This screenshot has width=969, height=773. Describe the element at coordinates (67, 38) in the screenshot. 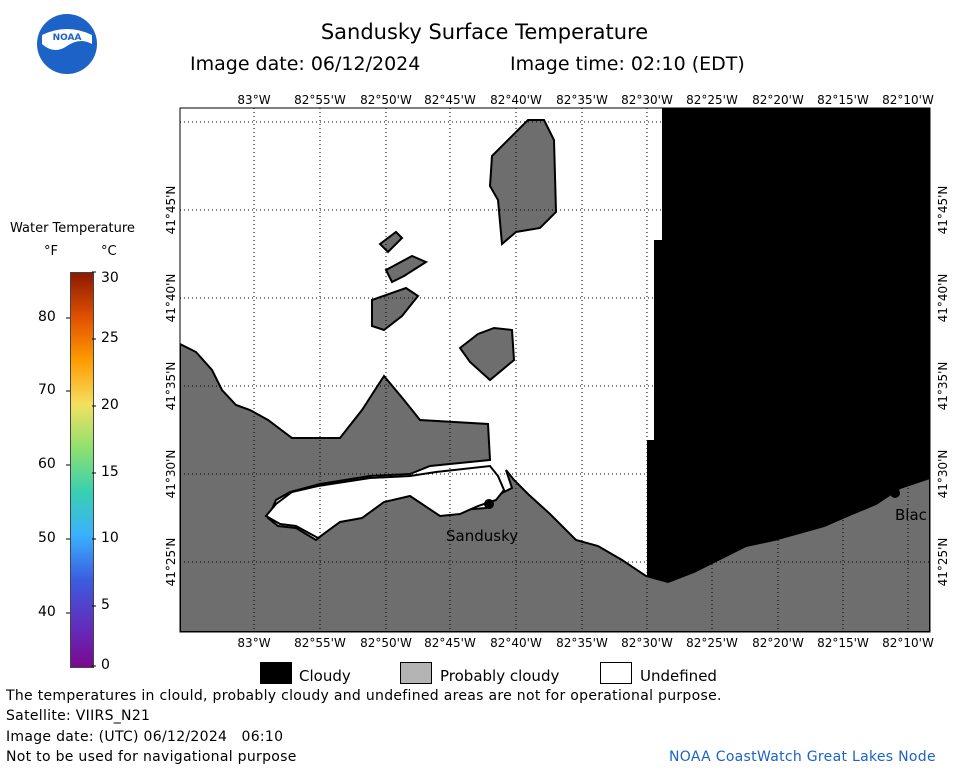

I see `logo-text: NOAA` at that location.